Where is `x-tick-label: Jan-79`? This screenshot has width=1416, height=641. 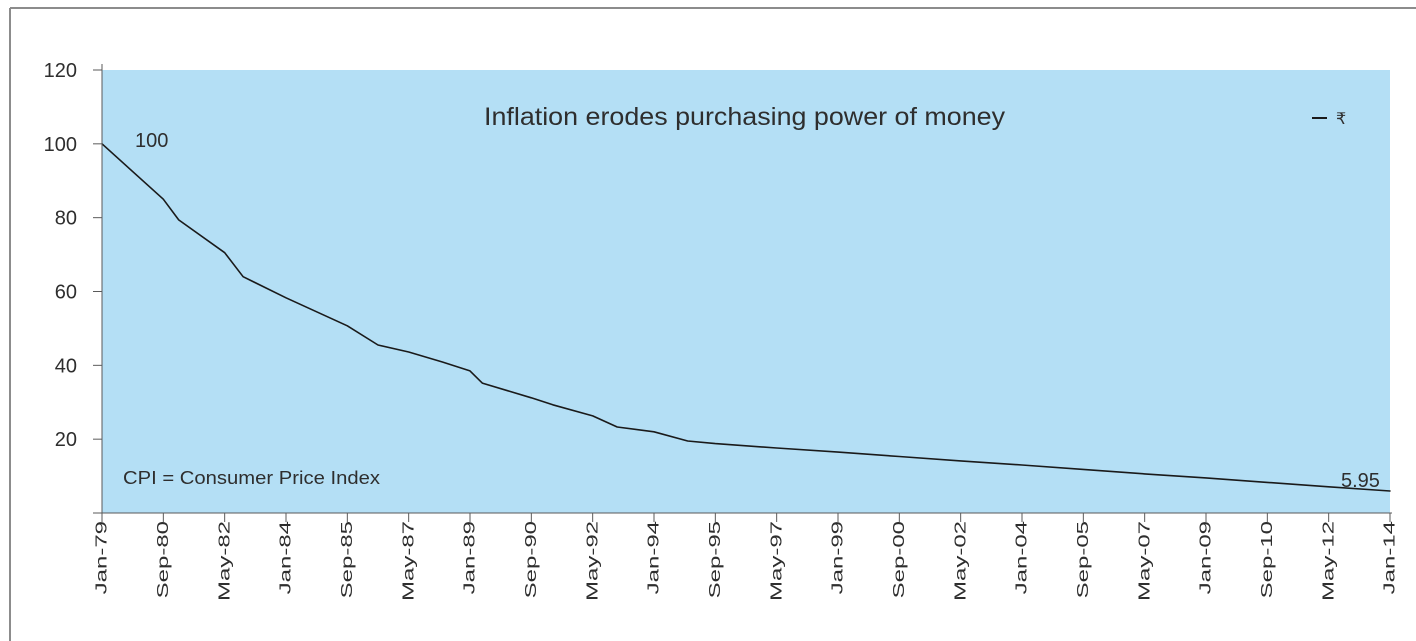
x-tick-label: Jan-79 is located at coordinates (101, 557).